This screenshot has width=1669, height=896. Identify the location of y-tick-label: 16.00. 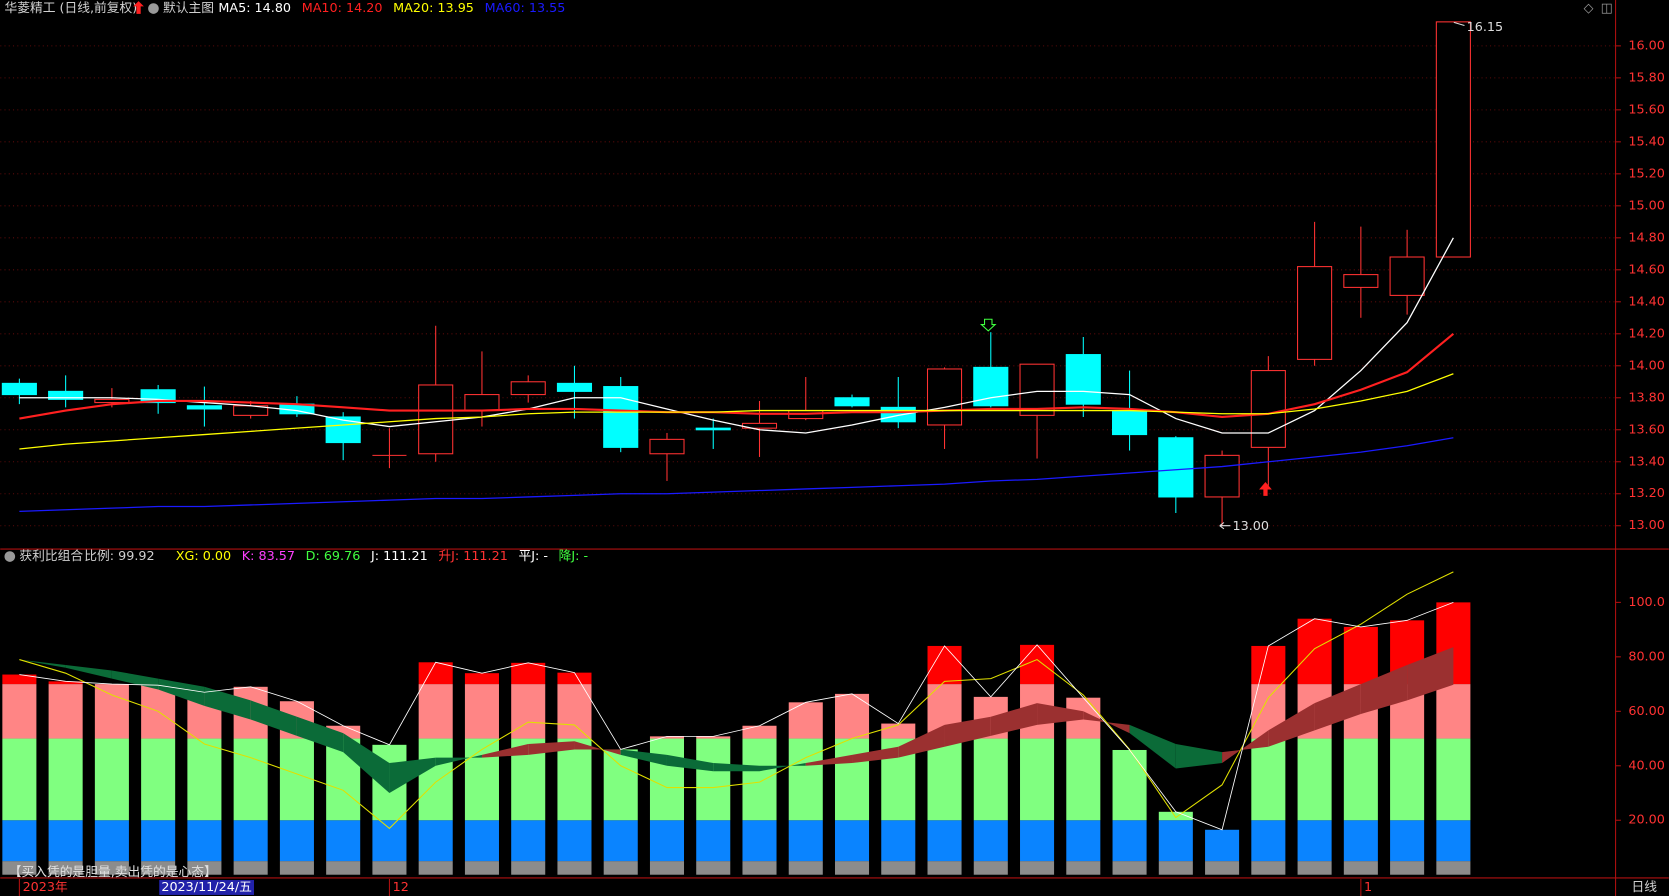
(1646, 45).